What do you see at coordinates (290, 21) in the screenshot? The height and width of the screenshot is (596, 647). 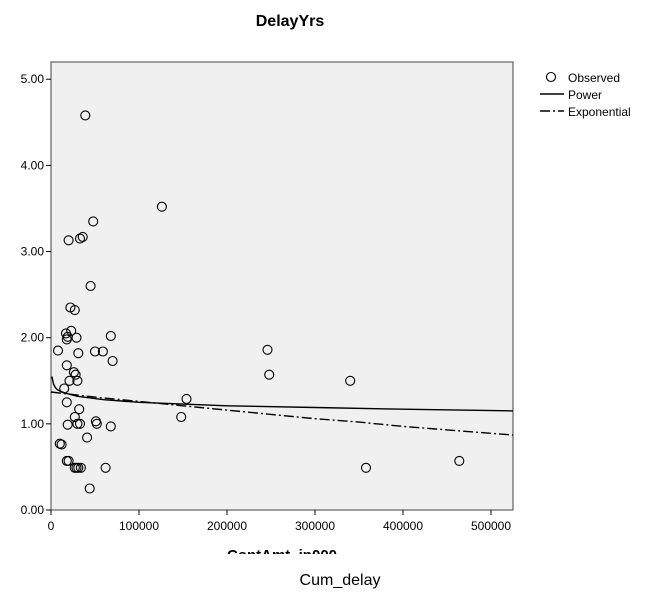 I see `chart-title: DelayYrs` at bounding box center [290, 21].